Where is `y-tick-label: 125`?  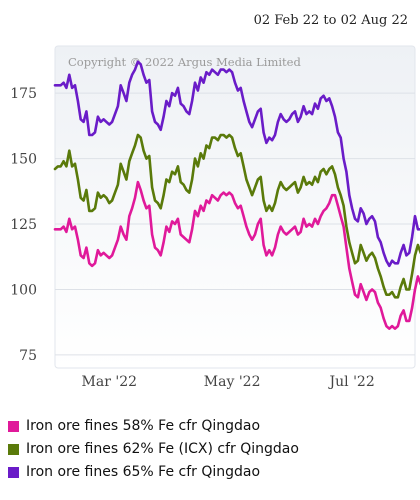 y-tick-label: 125 is located at coordinates (23, 225).